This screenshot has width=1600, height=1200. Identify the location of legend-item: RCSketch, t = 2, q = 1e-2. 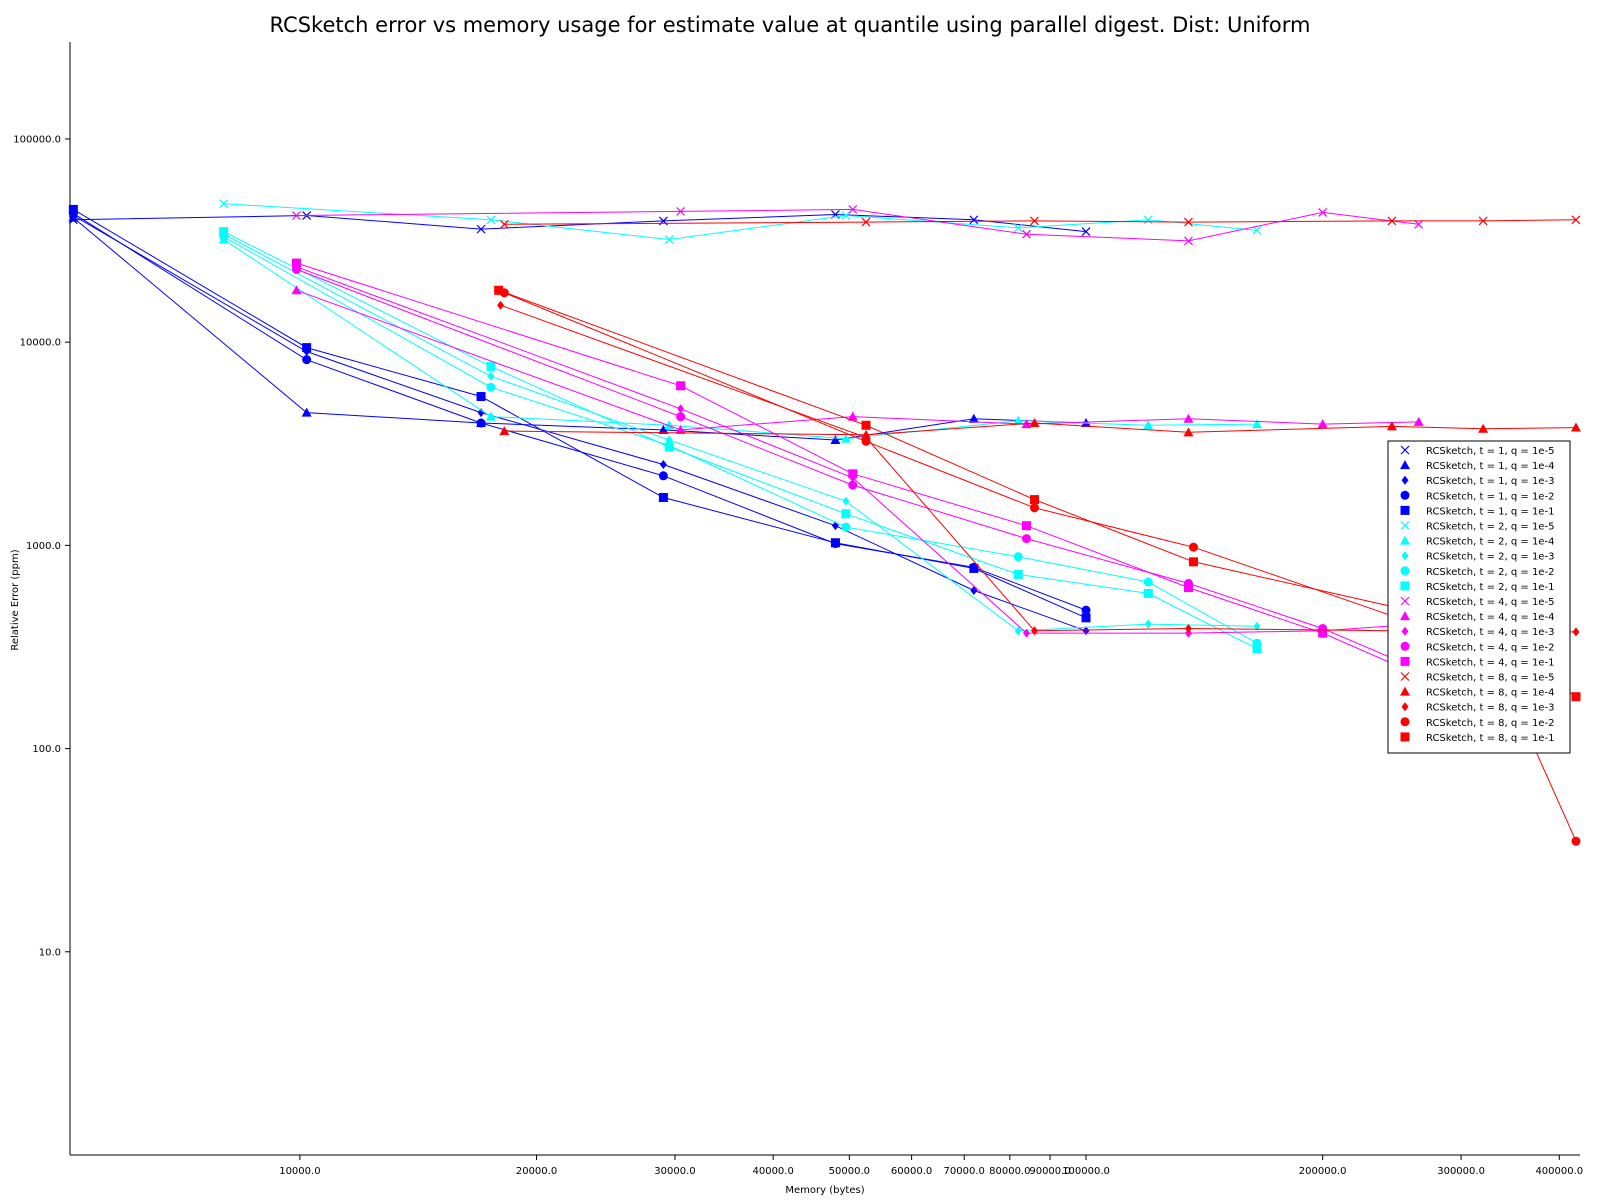
(1477, 572).